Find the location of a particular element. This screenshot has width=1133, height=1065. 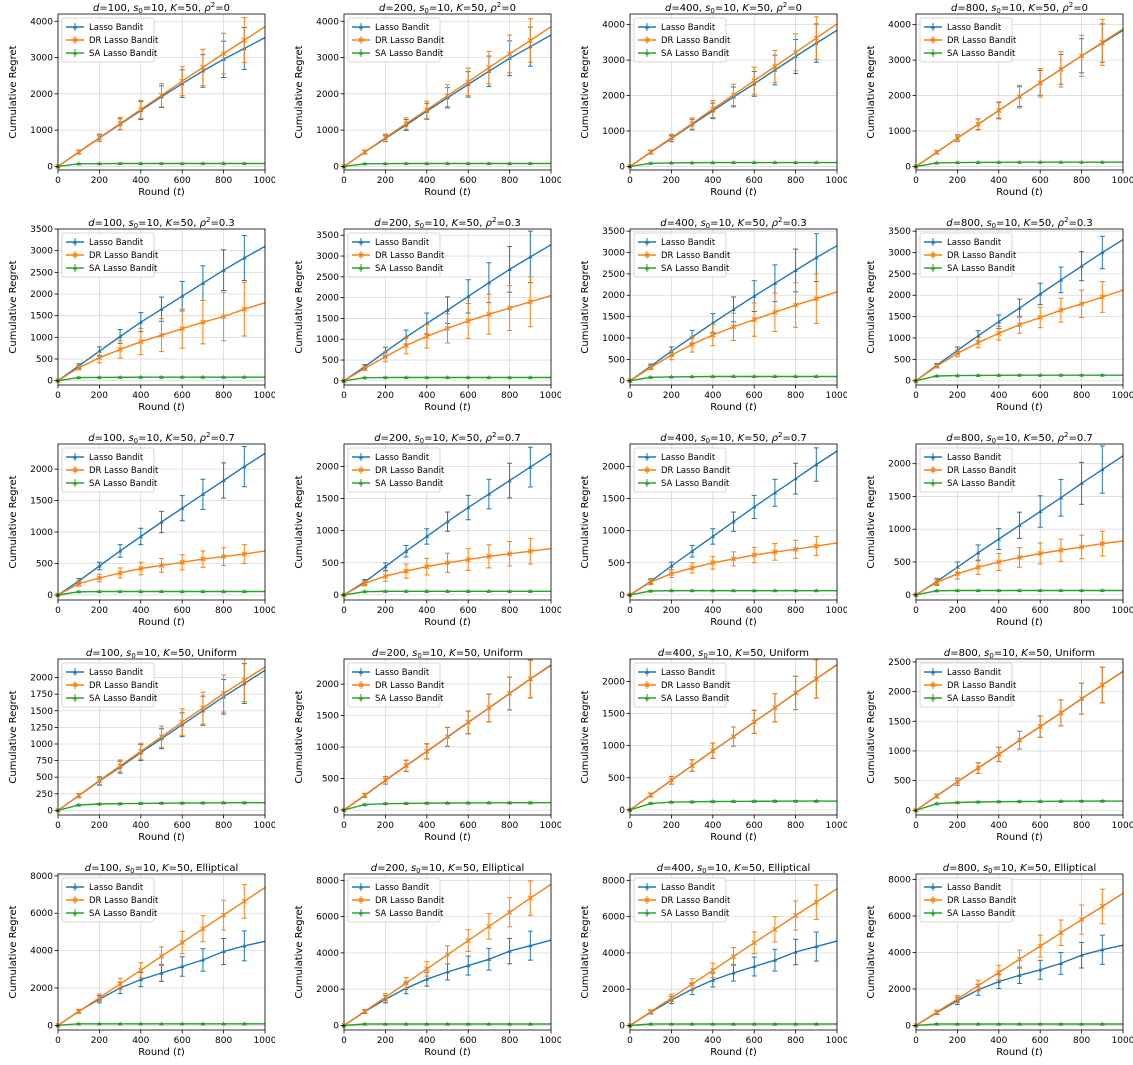

chart-title: d=100, s0=10, K=50, ρ2=0.7 is located at coordinates (161, 438).